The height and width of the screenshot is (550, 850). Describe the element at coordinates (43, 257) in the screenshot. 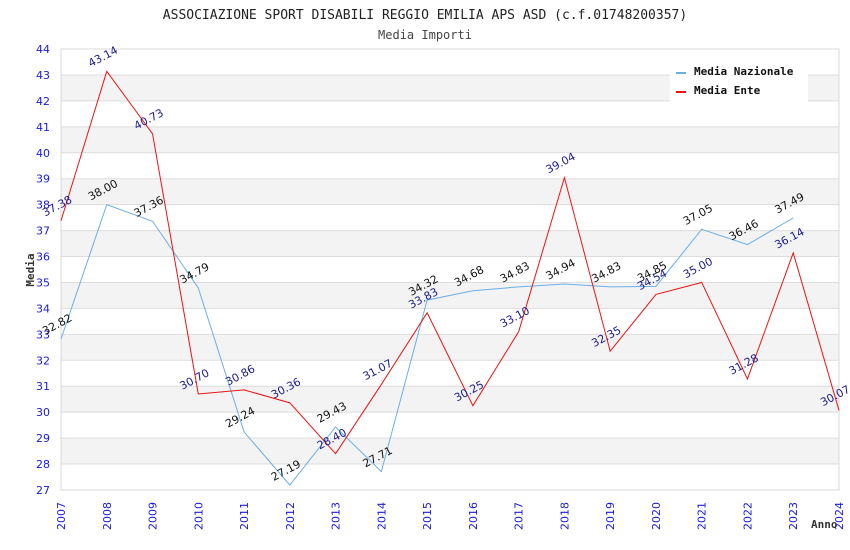

I see `y-tick-label: 36` at that location.